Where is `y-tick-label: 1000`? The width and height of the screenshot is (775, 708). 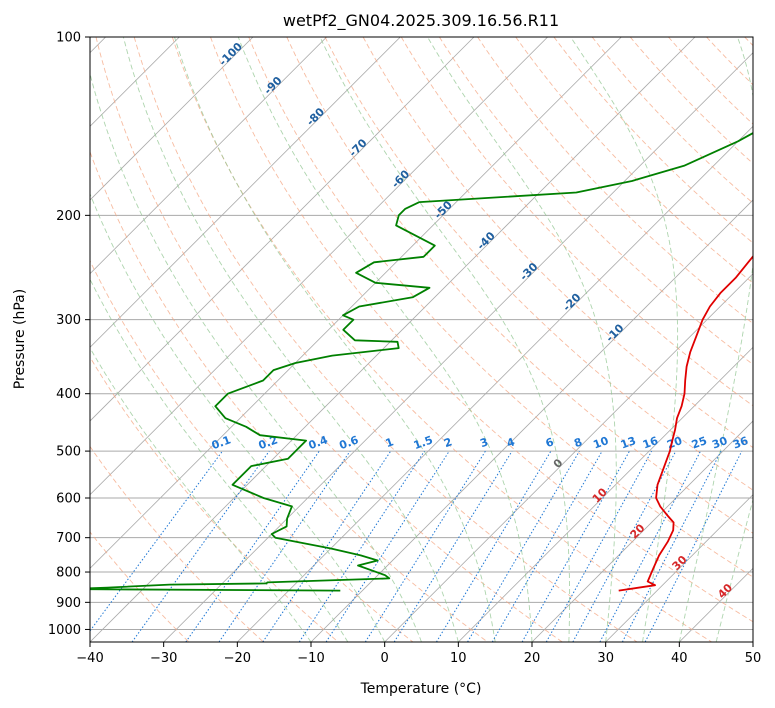 y-tick-label: 1000 is located at coordinates (64, 630).